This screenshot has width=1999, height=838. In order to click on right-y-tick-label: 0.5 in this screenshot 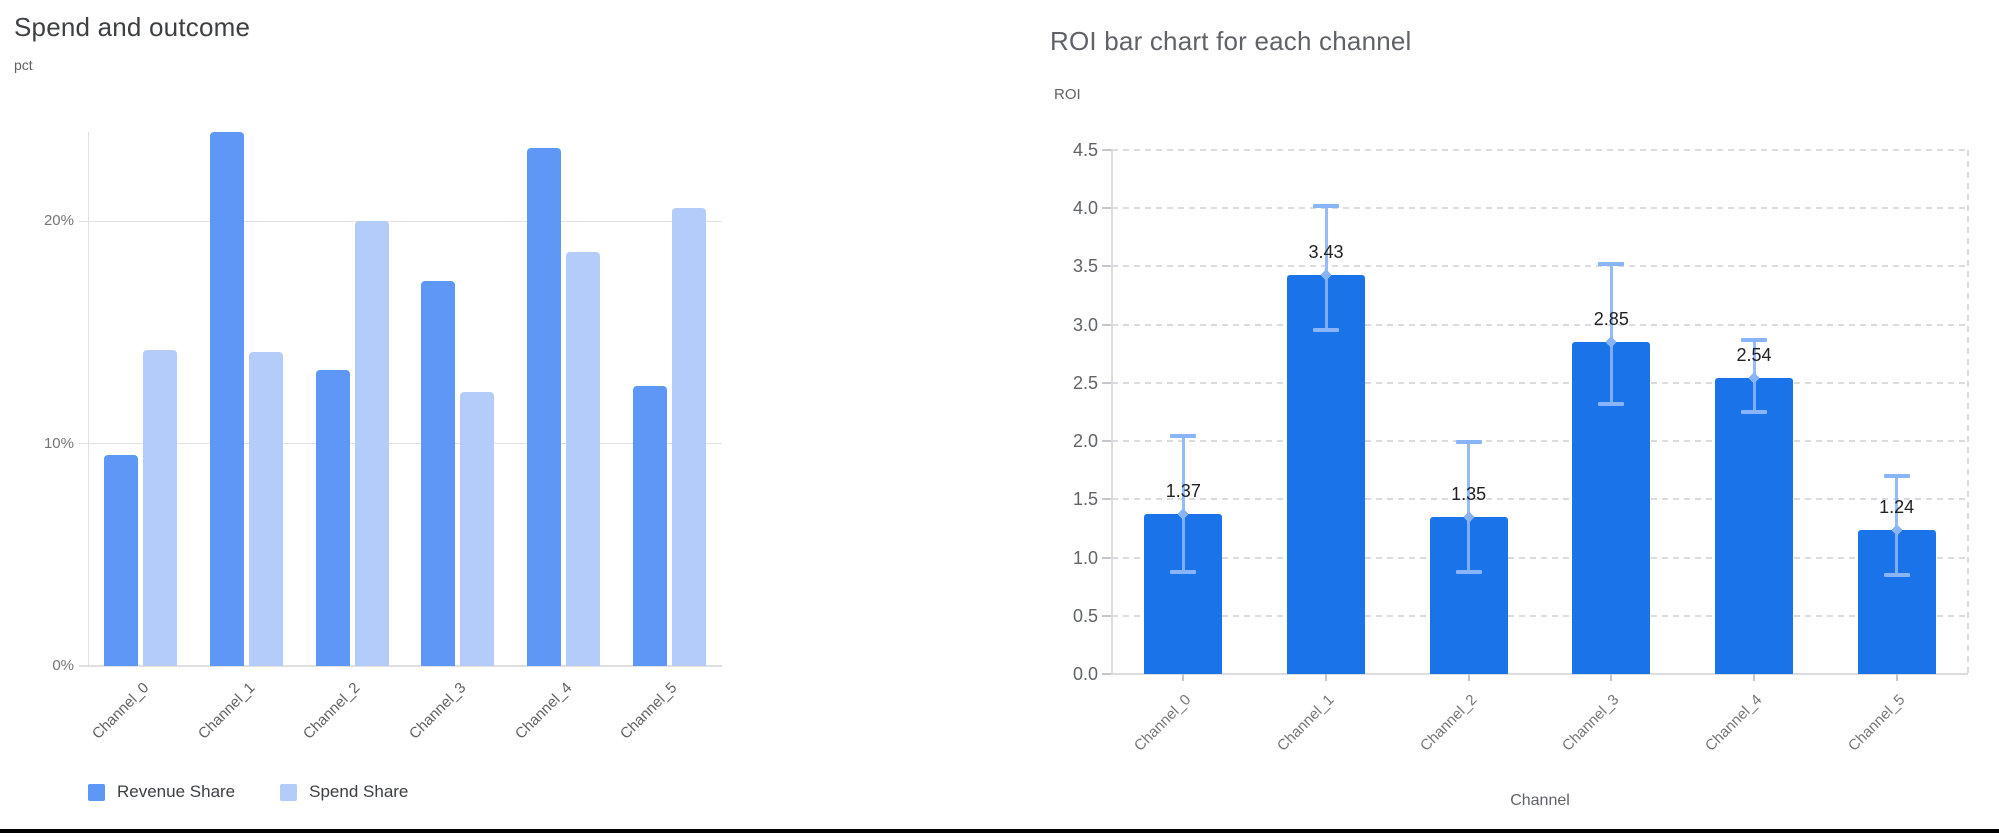, I will do `click(1085, 615)`.